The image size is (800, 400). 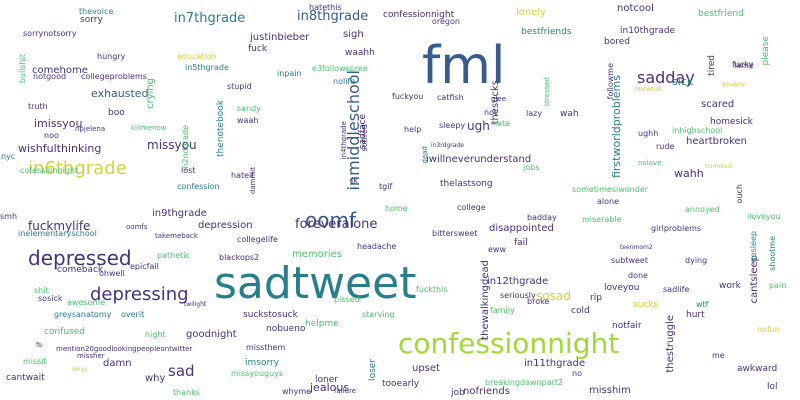 What do you see at coordinates (133, 314) in the screenshot?
I see `cloud-word: overit` at bounding box center [133, 314].